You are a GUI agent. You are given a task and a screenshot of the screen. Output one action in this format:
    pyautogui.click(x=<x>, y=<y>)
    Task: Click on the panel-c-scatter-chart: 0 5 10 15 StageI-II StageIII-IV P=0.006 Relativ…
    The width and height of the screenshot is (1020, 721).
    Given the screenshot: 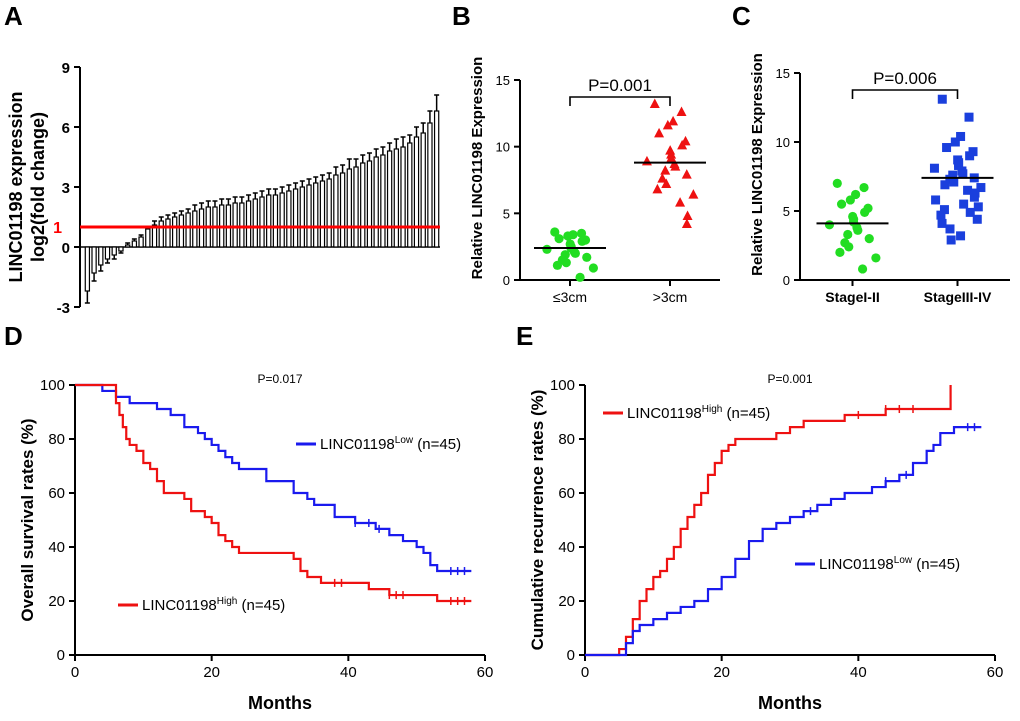 What is the action you would take?
    pyautogui.click(x=879, y=179)
    